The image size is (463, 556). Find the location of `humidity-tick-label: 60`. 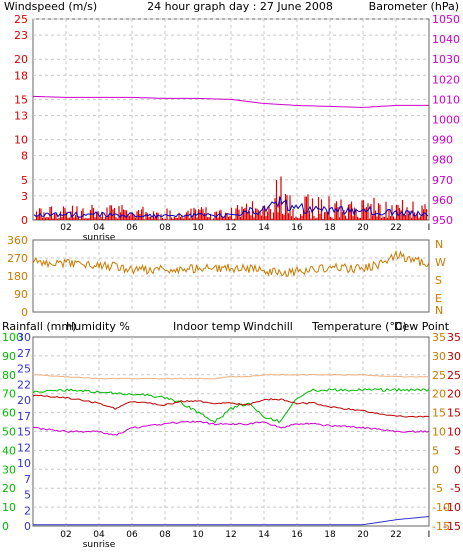

humidity-tick-label: 60 is located at coordinates (9, 413).